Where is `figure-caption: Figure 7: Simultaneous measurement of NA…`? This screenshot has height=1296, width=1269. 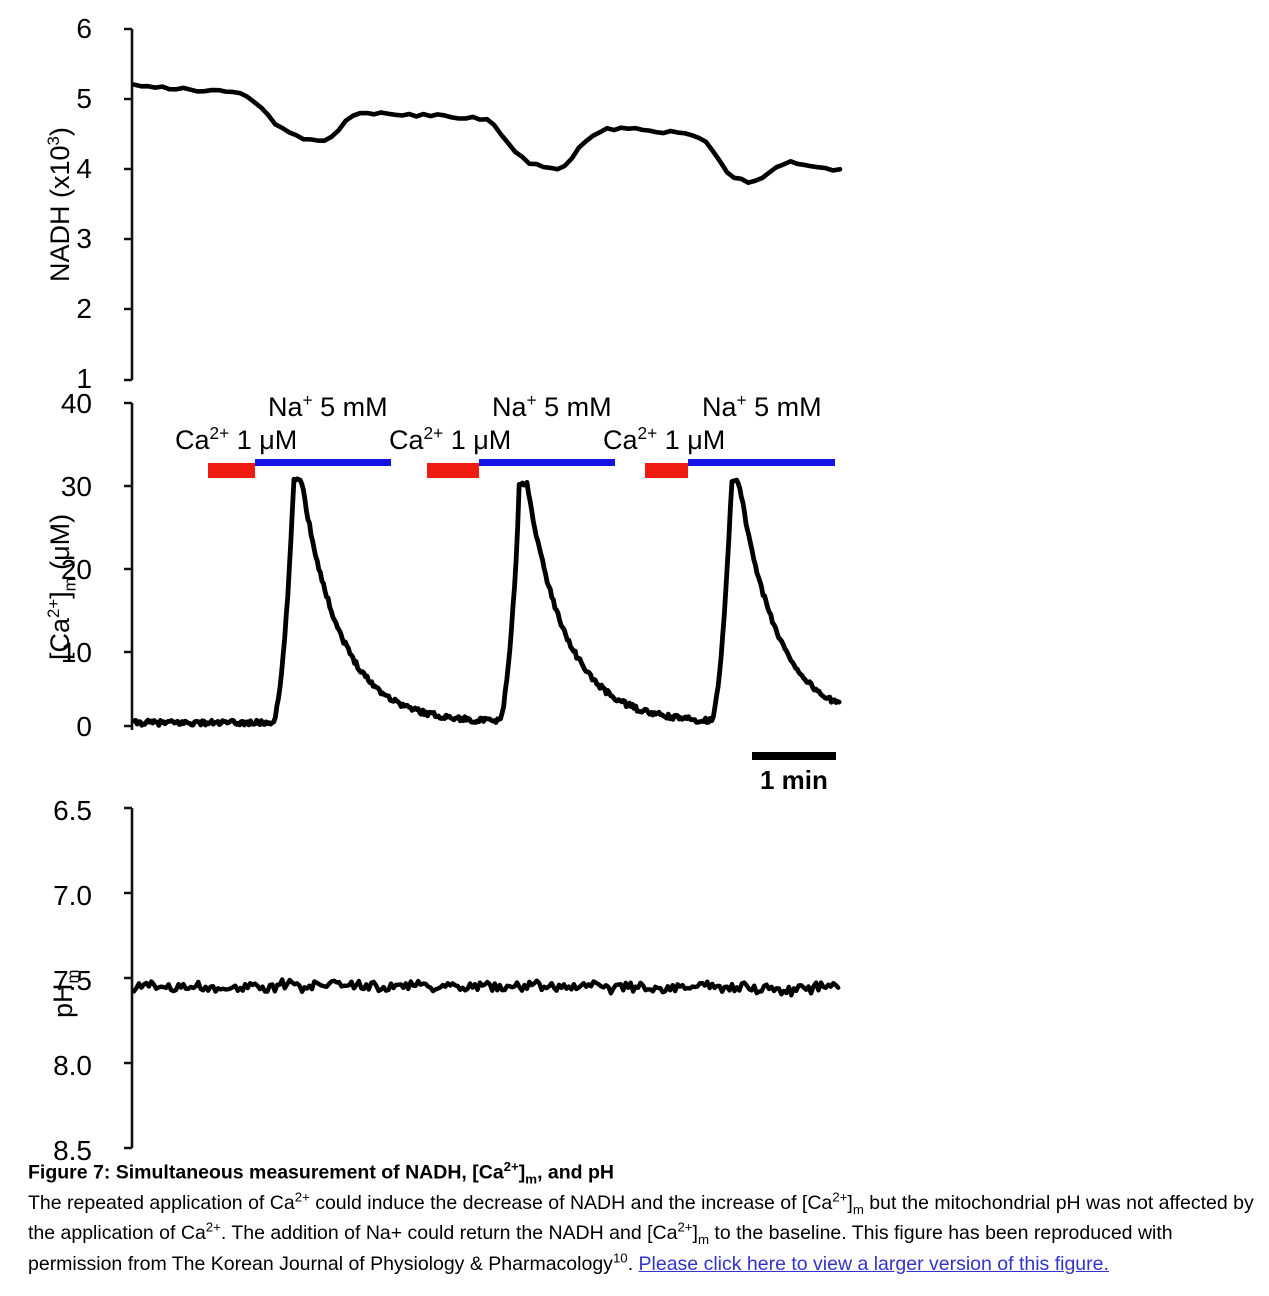 figure-caption: Figure 7: Simultaneous measurement of NA… is located at coordinates (644, 1217).